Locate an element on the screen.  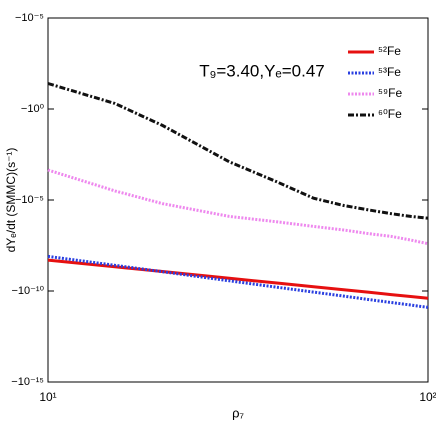
legend-label: ⁵³Fe is located at coordinates (389, 72).